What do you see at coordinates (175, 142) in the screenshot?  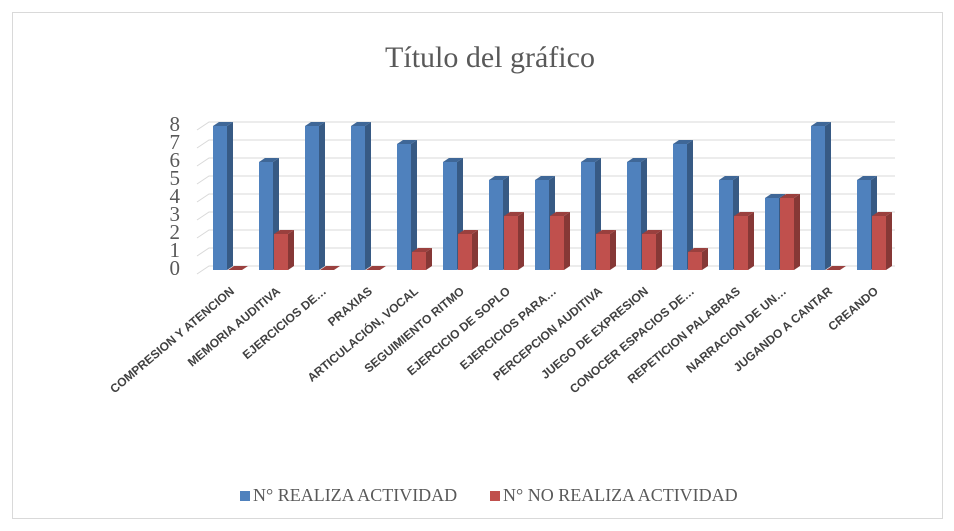 I see `y-tick-label: 7` at bounding box center [175, 142].